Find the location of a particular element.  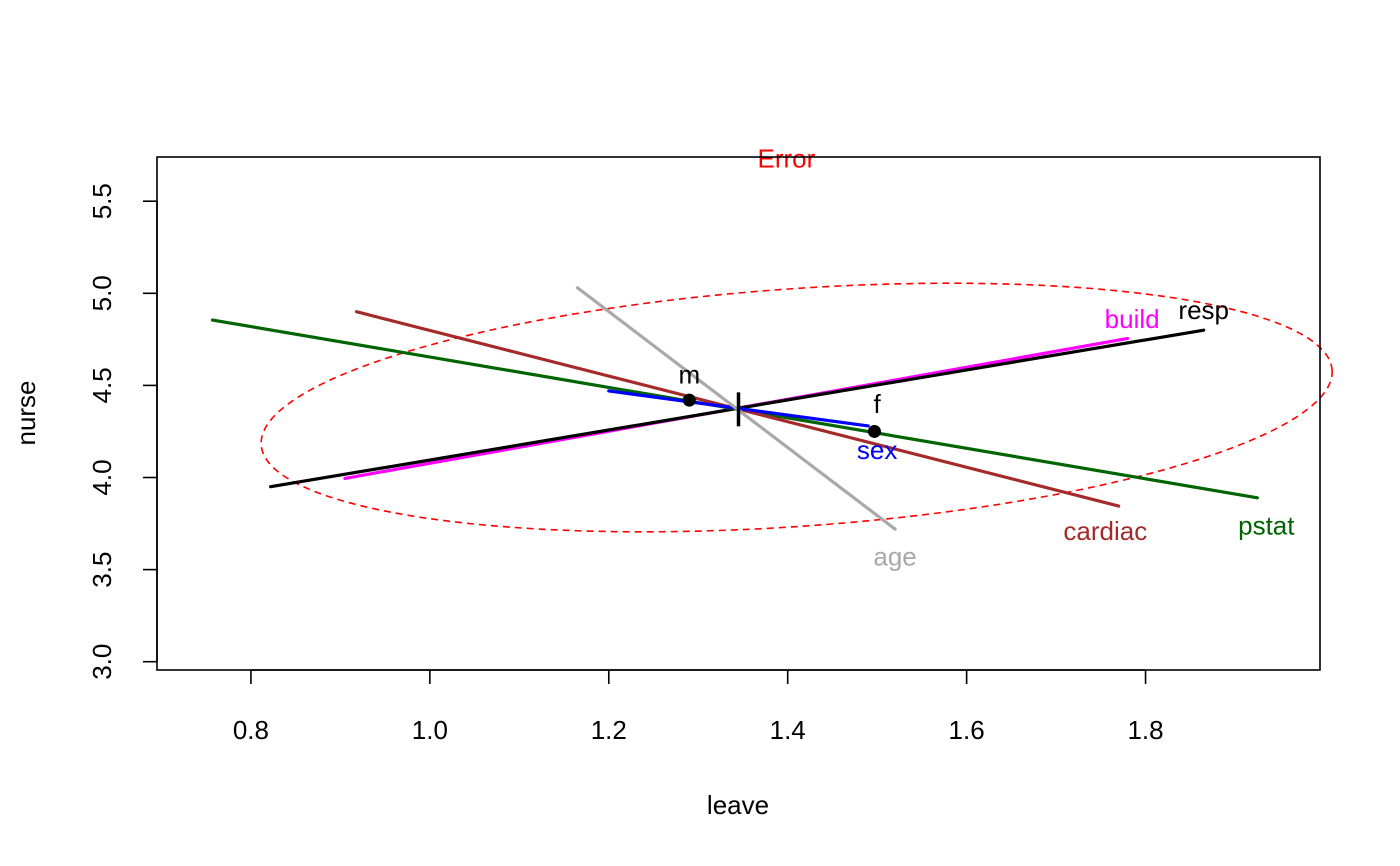

series-label-cardiac: cardiac is located at coordinates (1105, 531).